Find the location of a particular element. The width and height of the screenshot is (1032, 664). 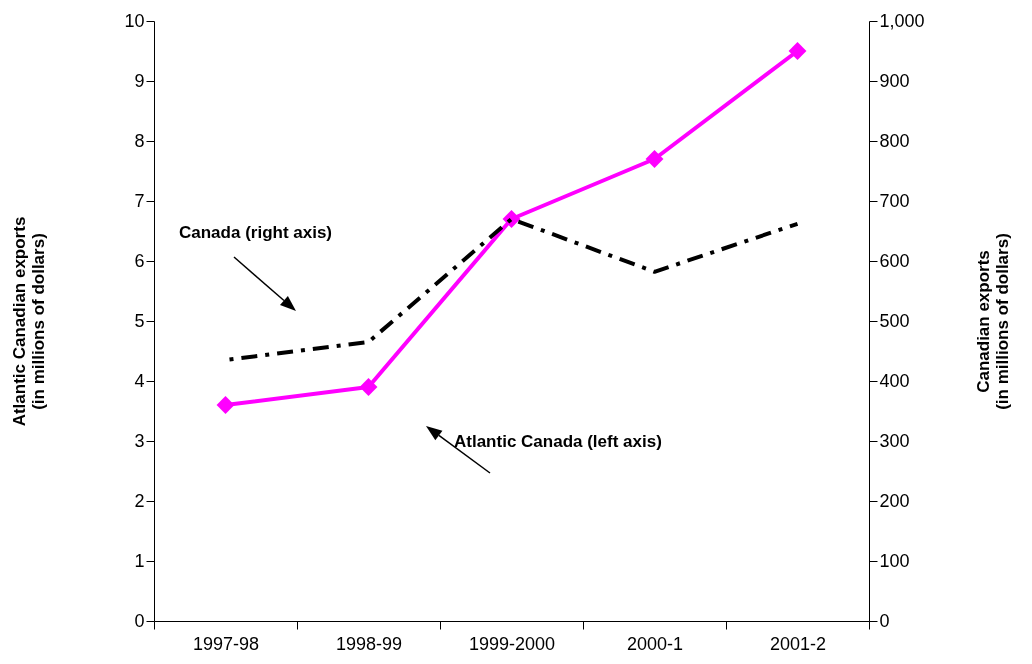

y2-tick-label: 600 is located at coordinates (894, 260).